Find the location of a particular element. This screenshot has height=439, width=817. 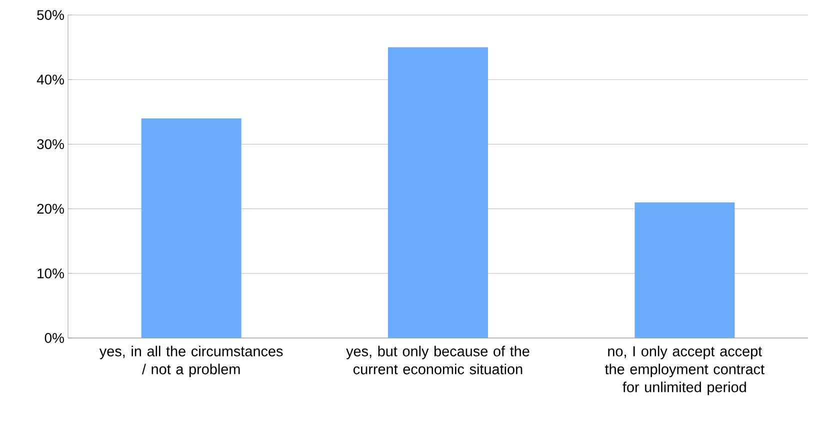

y-tick-label: 40% is located at coordinates (50, 79).